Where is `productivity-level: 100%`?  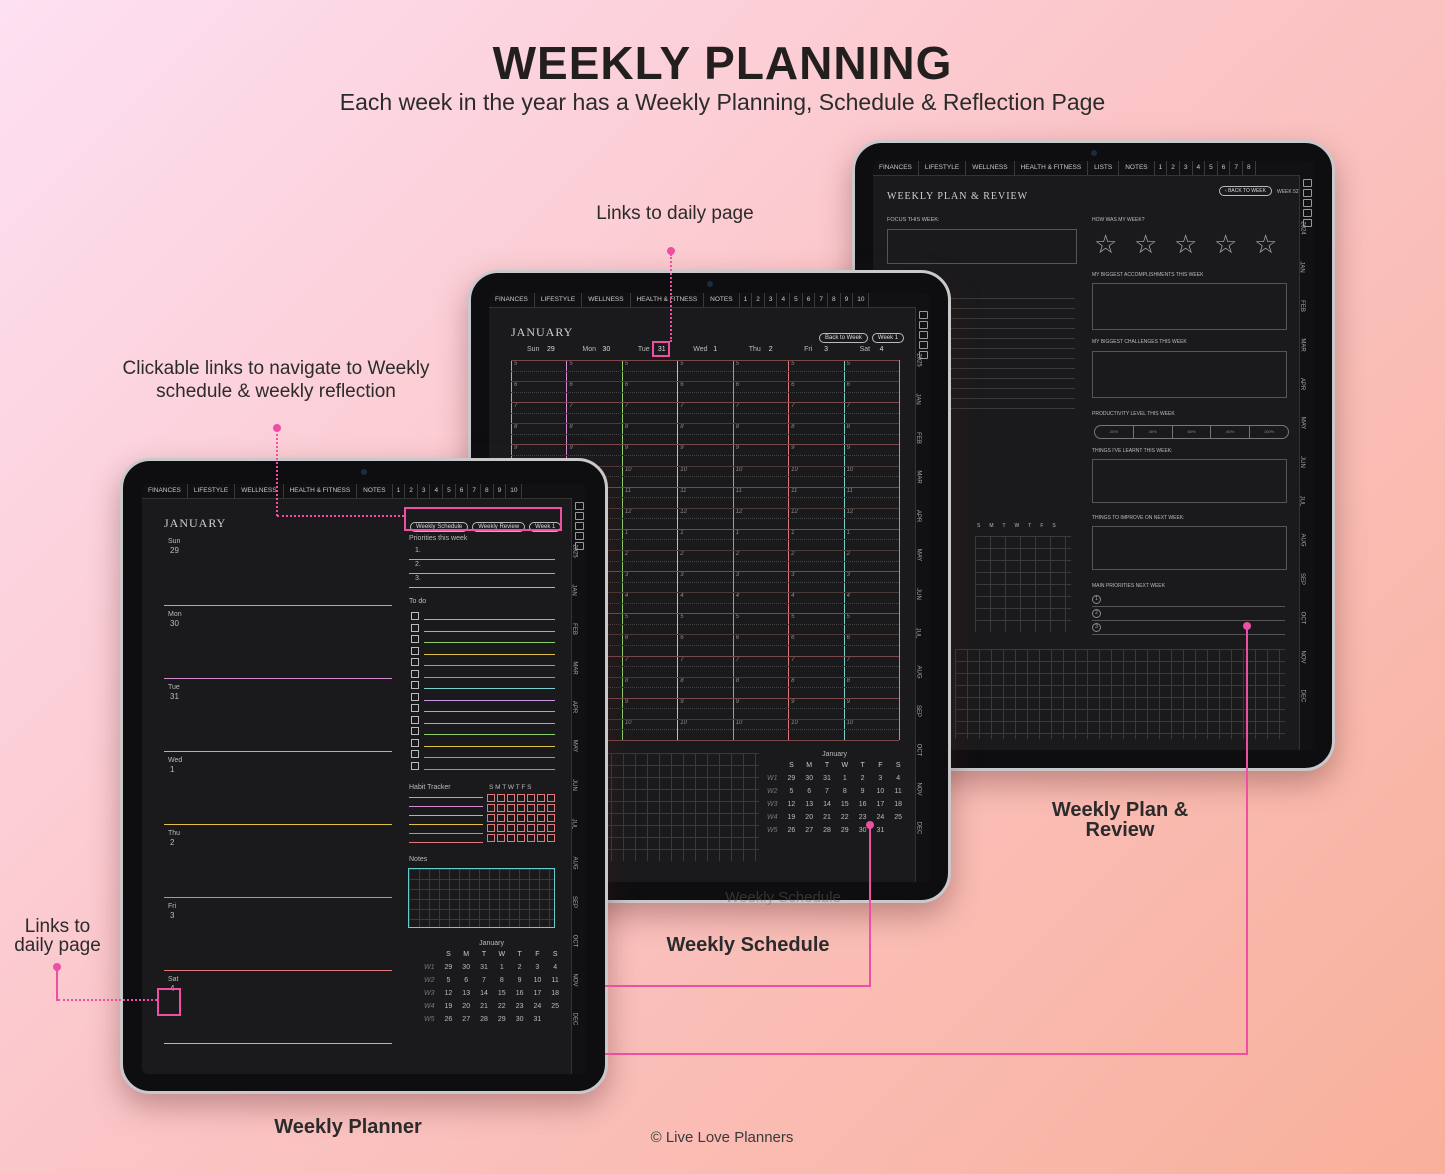 productivity-level: 100% is located at coordinates (1269, 431).